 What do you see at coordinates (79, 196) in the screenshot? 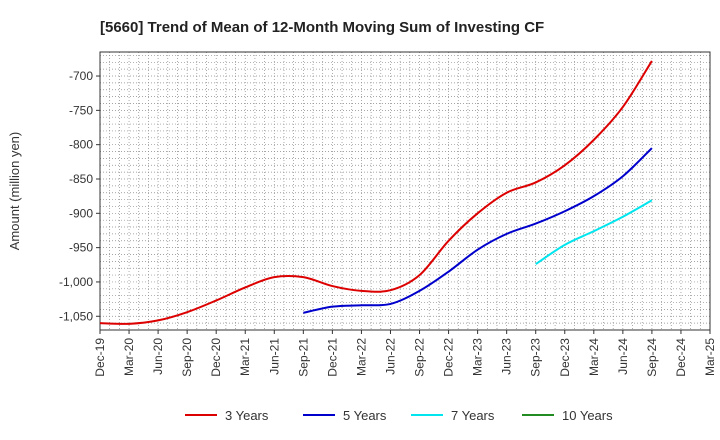
I see `y-ticks: -700 -750 -800 -850 -900 -950 -1,000 -1,050` at bounding box center [79, 196].